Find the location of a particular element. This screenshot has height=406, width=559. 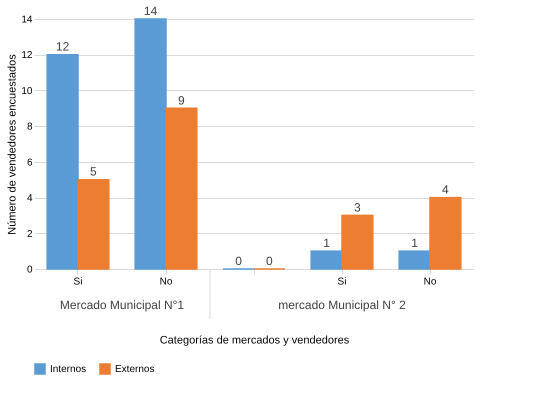

y-tick-label: 2 is located at coordinates (29, 234).